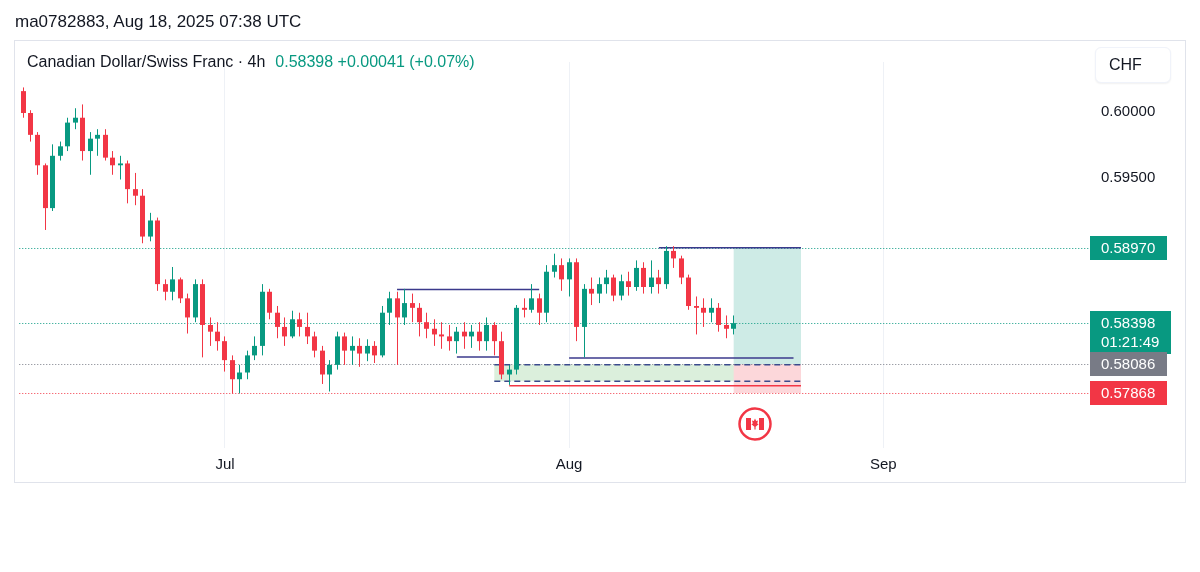 The height and width of the screenshot is (572, 1200). Describe the element at coordinates (225, 464) in the screenshot. I see `x-tick-label: Jul` at that location.